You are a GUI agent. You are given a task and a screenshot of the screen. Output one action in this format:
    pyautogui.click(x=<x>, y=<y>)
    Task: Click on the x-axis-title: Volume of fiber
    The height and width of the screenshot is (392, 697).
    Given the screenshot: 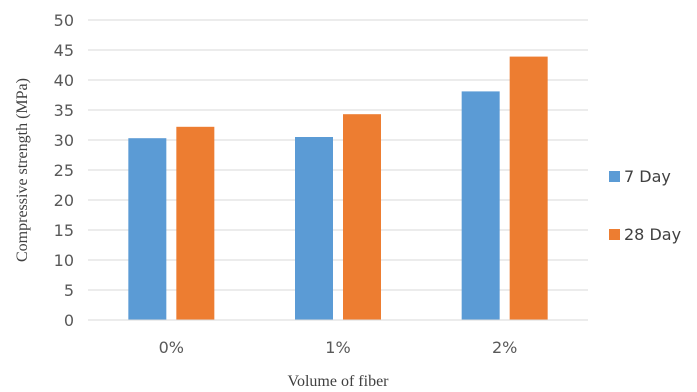 What is the action you would take?
    pyautogui.click(x=338, y=381)
    